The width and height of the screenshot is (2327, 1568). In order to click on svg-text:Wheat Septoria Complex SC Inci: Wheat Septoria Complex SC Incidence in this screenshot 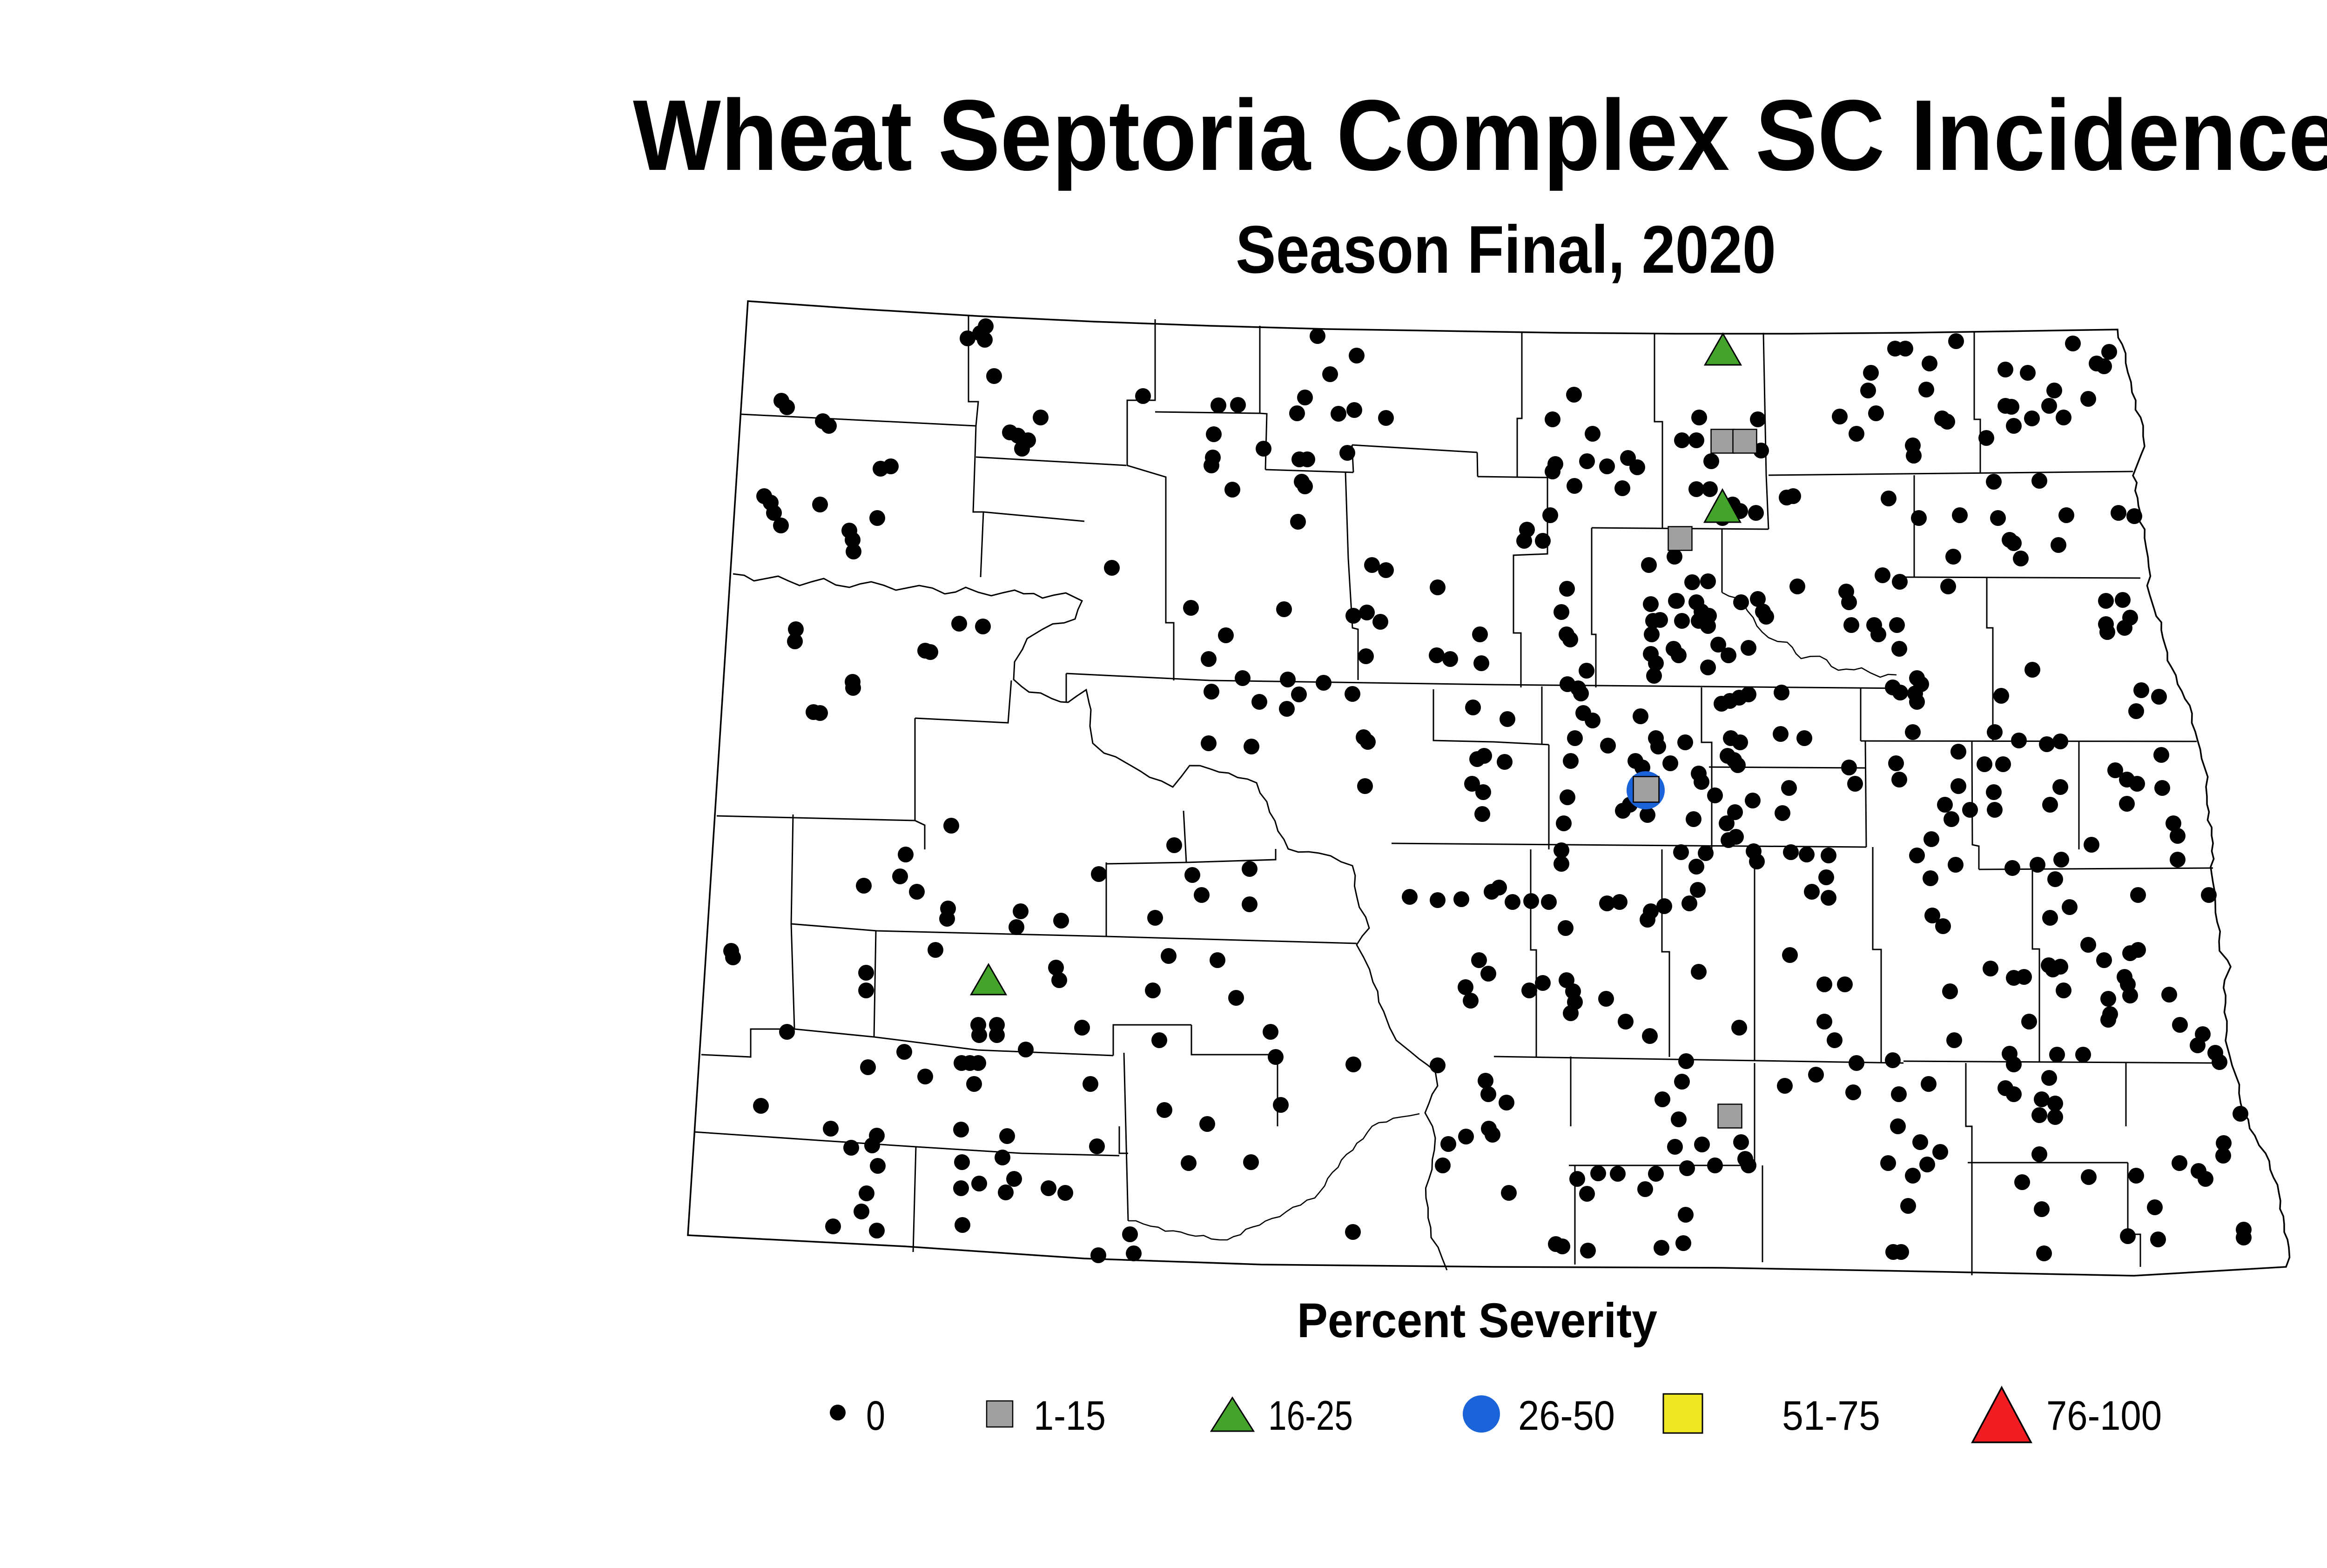, I will do `click(1480, 135)`.